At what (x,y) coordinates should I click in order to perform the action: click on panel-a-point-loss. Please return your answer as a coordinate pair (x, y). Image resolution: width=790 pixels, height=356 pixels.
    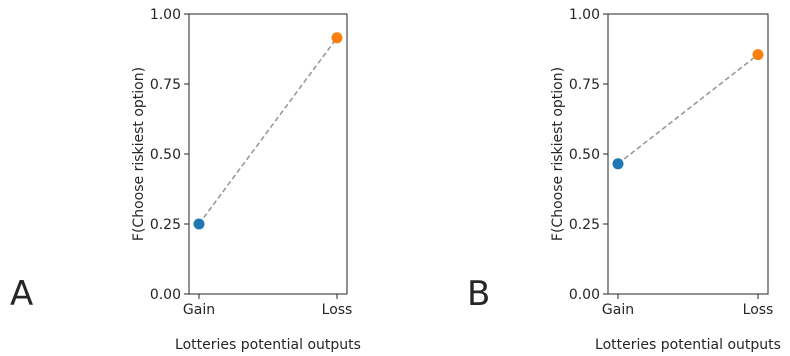
    Looking at the image, I should click on (337, 38).